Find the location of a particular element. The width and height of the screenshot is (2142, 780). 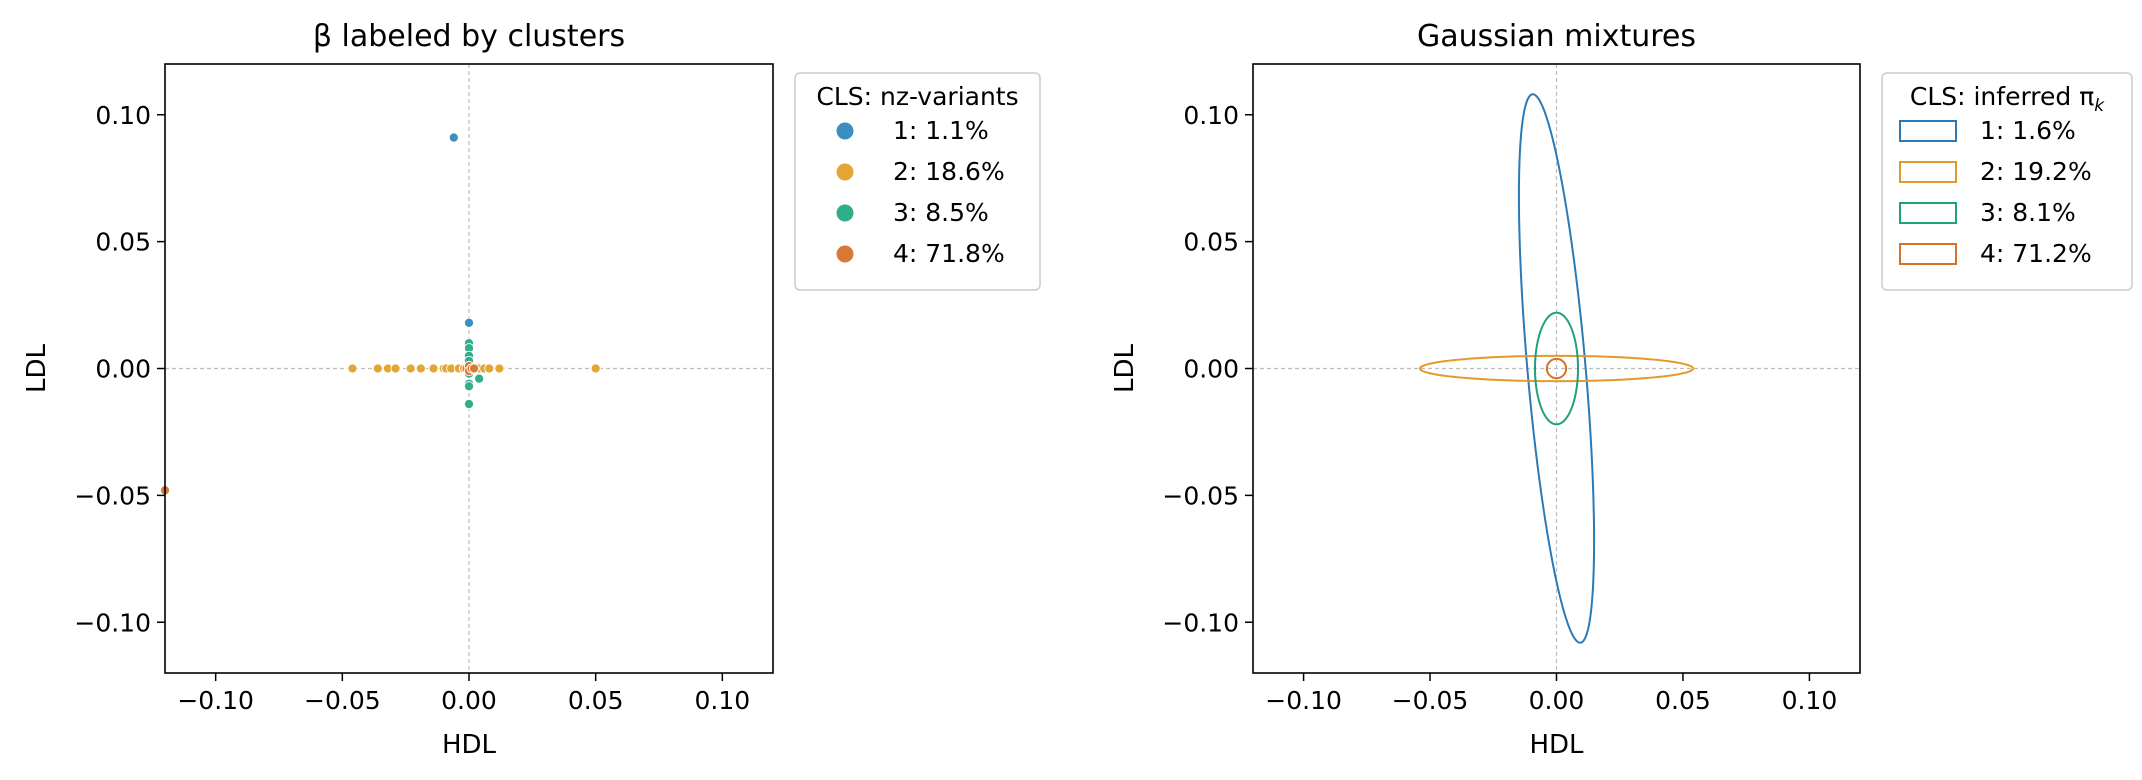

legend-entry-cluster-2: 2: 19.2% is located at coordinates (2036, 171).